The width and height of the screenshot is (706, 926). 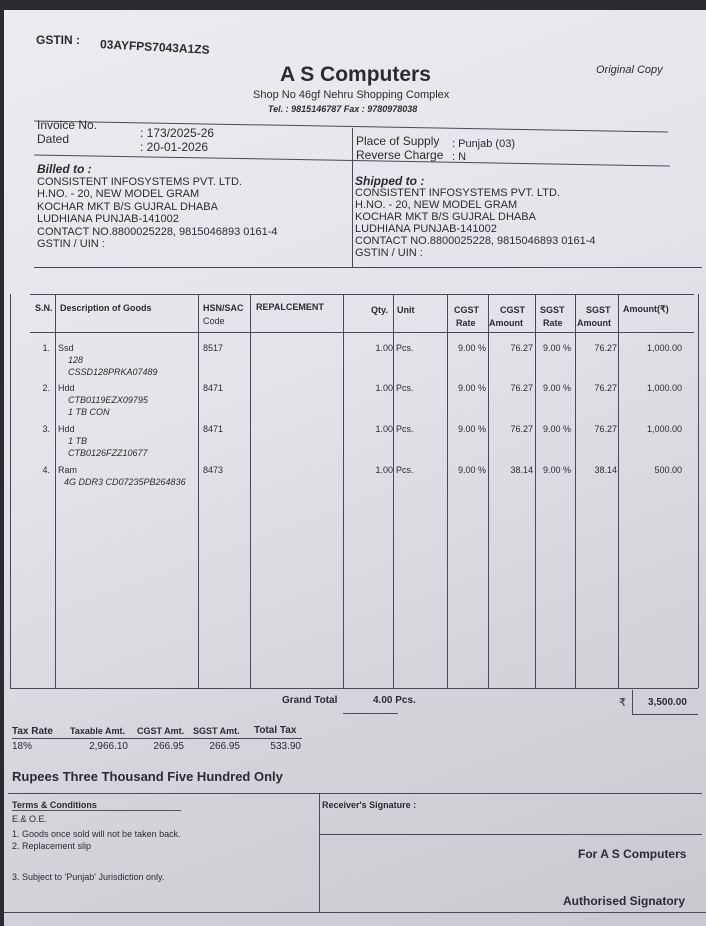 I want to click on rupee-icon: ₹, so click(x=622, y=703).